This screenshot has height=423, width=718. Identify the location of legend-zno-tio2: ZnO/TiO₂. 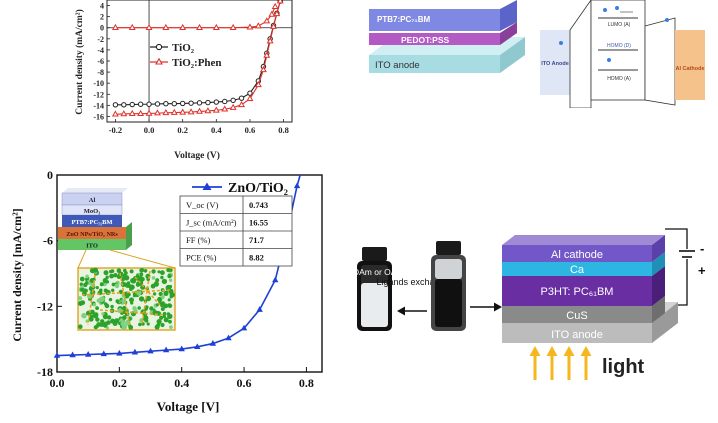
(258, 188).